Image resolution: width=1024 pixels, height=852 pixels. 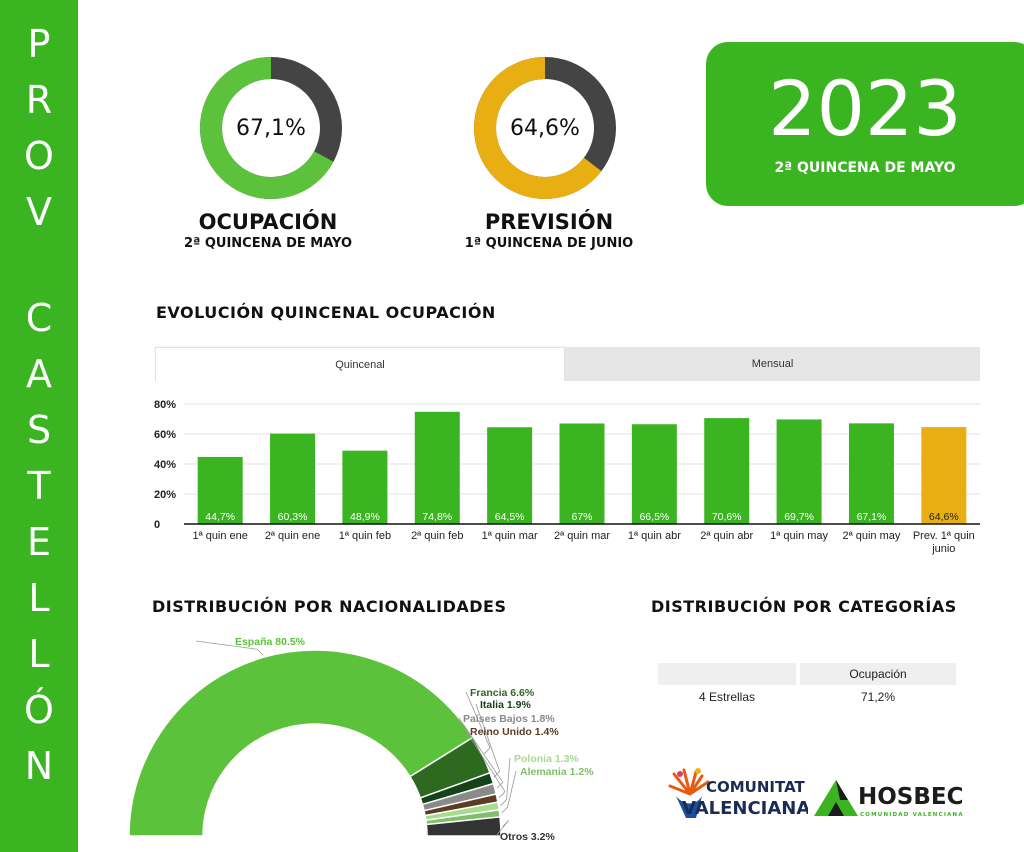 What do you see at coordinates (557, 772) in the screenshot?
I see `slice-label: Alemania 1.2%` at bounding box center [557, 772].